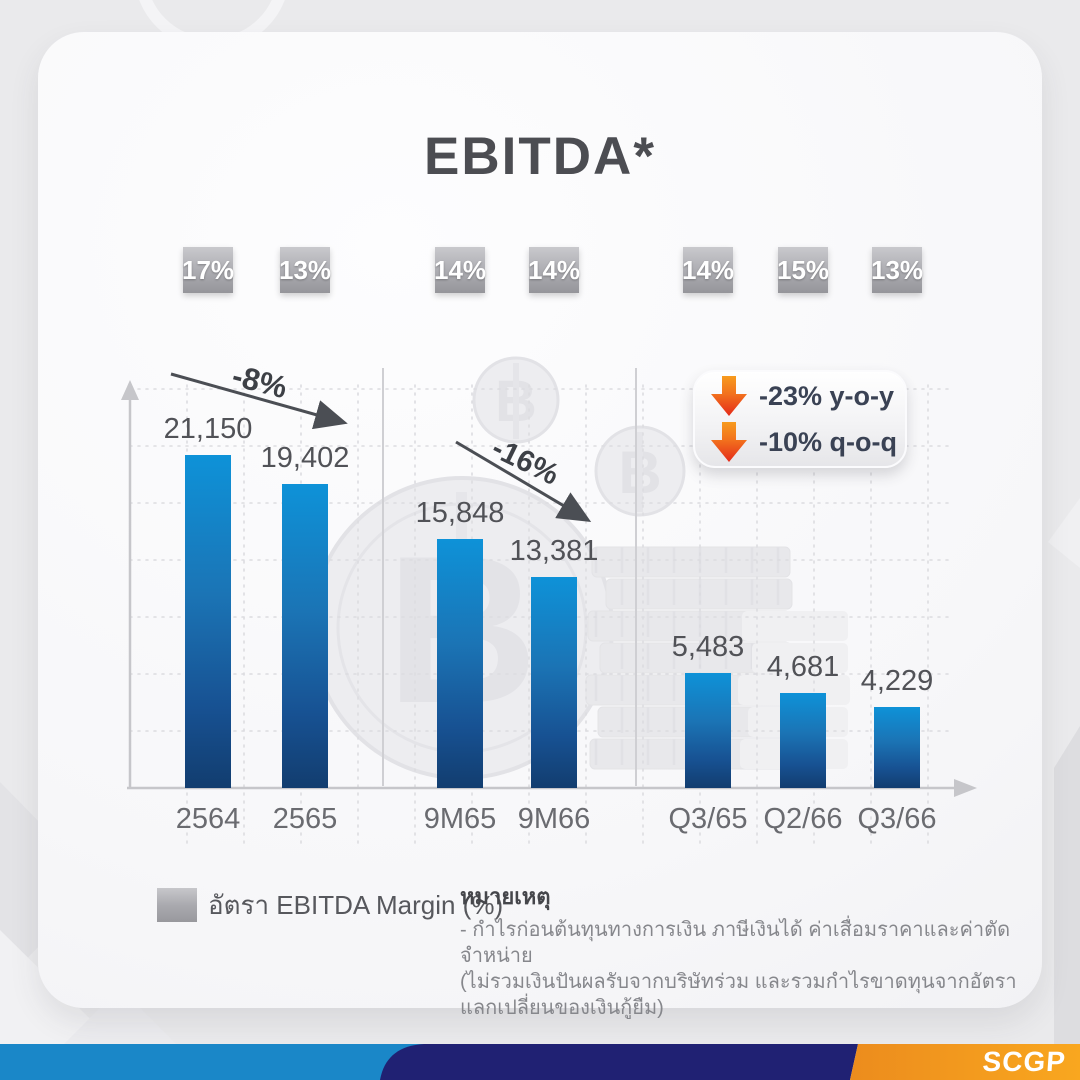 The width and height of the screenshot is (1080, 1080). Describe the element at coordinates (460, 819) in the screenshot. I see `x-axis-label: 9M65` at that location.